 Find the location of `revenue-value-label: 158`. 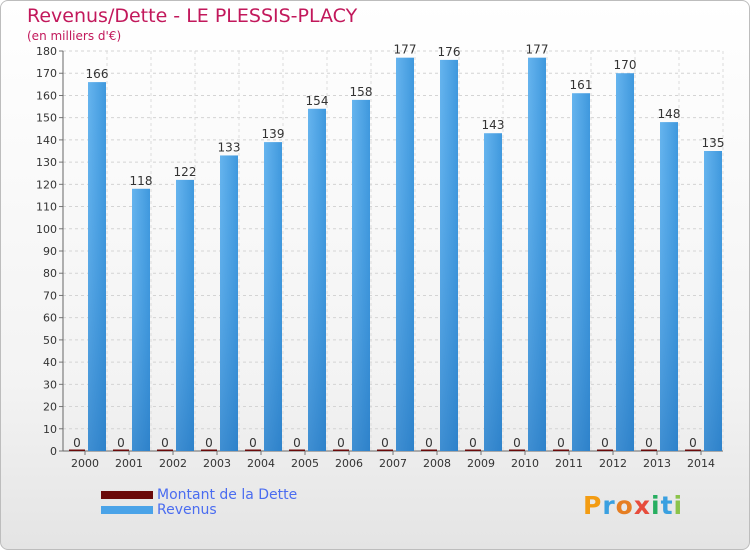

revenue-value-label: 158 is located at coordinates (361, 92).